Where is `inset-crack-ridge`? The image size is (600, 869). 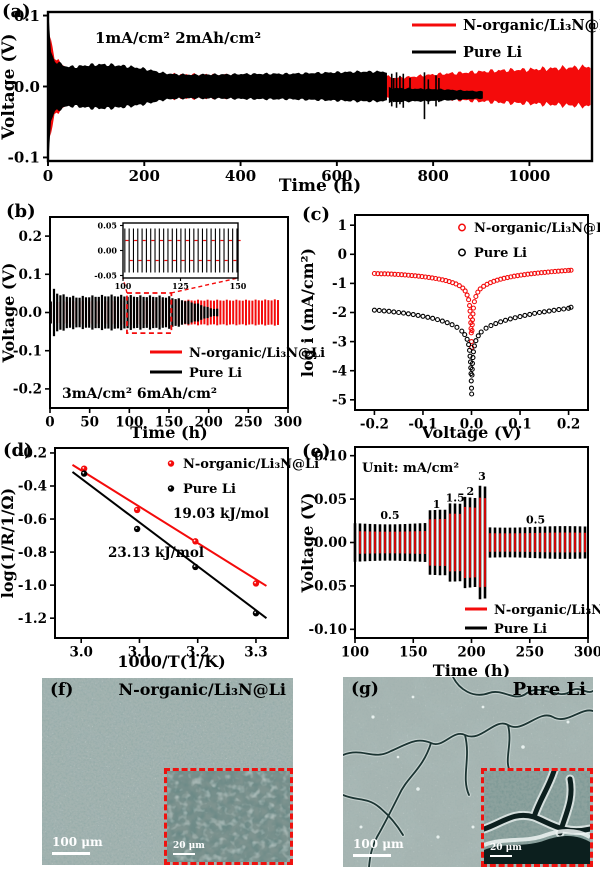 inset-crack-ridge is located at coordinates (537, 837).